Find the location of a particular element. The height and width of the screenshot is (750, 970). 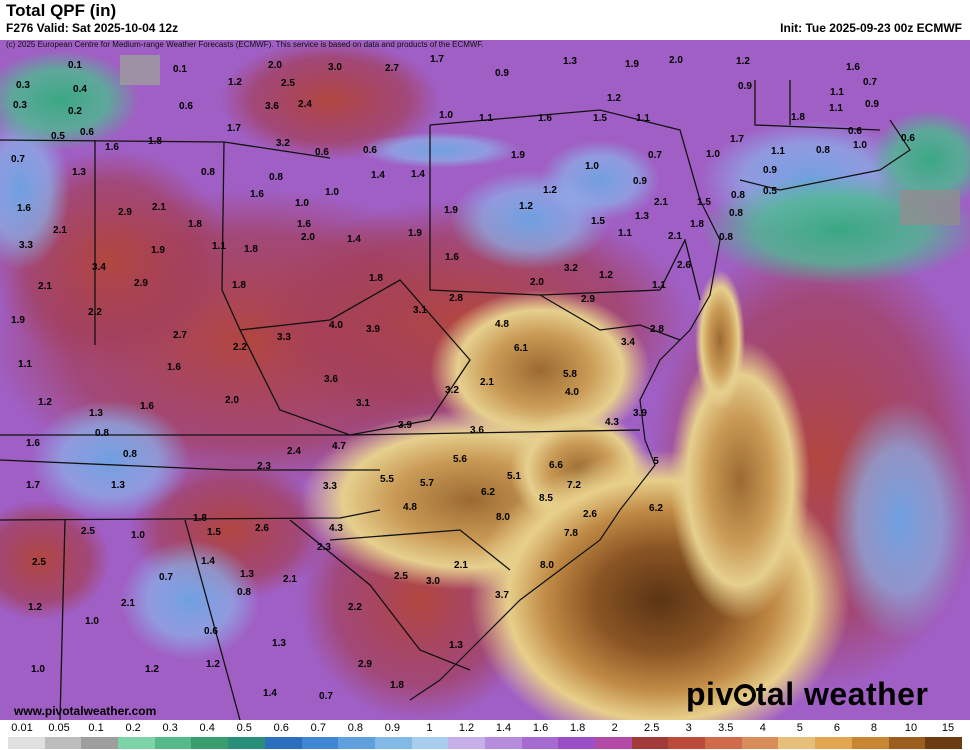

precip-value-label: 0.3 is located at coordinates (23, 85).